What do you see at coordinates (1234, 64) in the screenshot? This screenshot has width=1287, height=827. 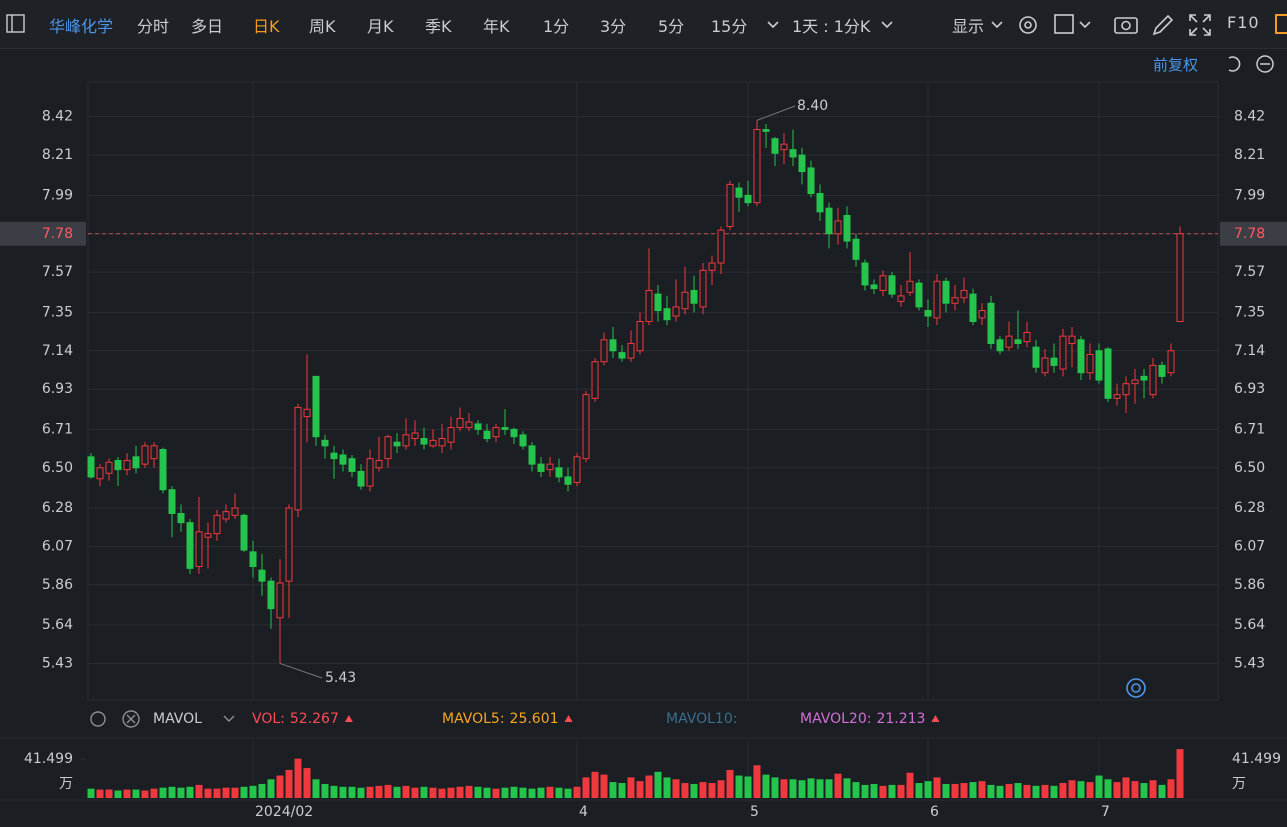 I see `undo-icon` at bounding box center [1234, 64].